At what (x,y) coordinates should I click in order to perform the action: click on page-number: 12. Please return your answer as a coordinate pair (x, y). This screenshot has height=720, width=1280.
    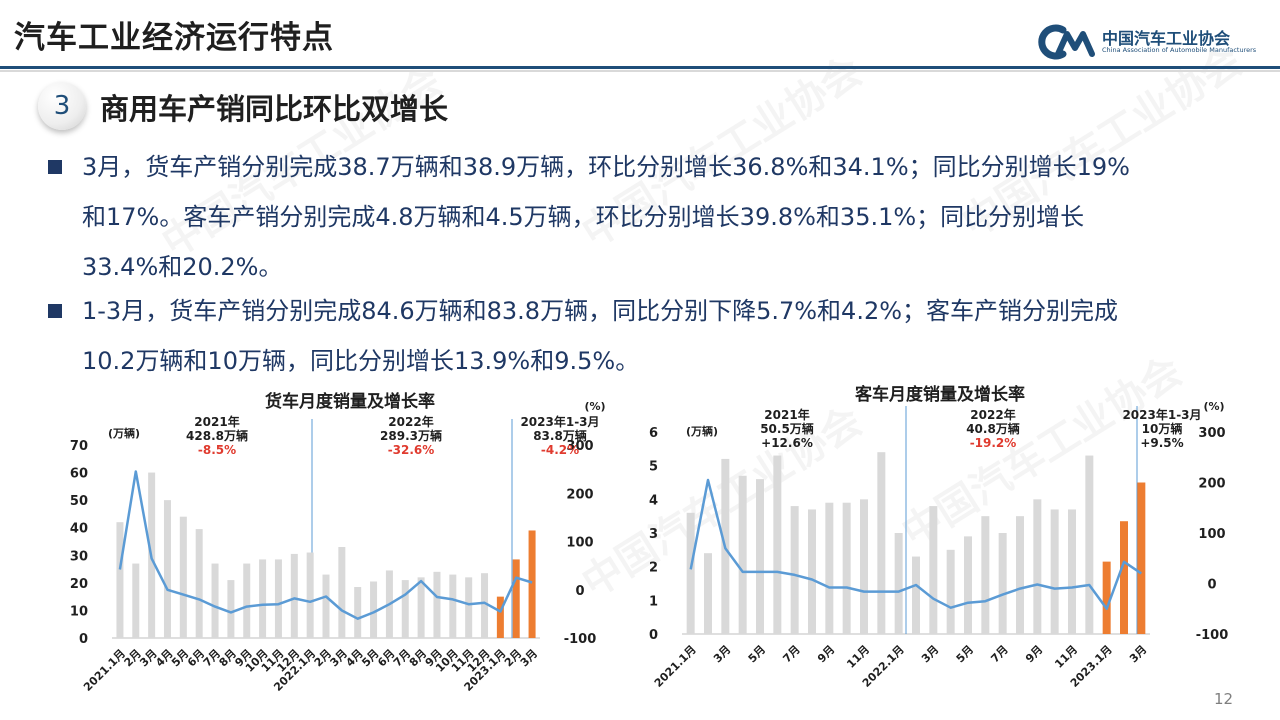
    Looking at the image, I should click on (1224, 699).